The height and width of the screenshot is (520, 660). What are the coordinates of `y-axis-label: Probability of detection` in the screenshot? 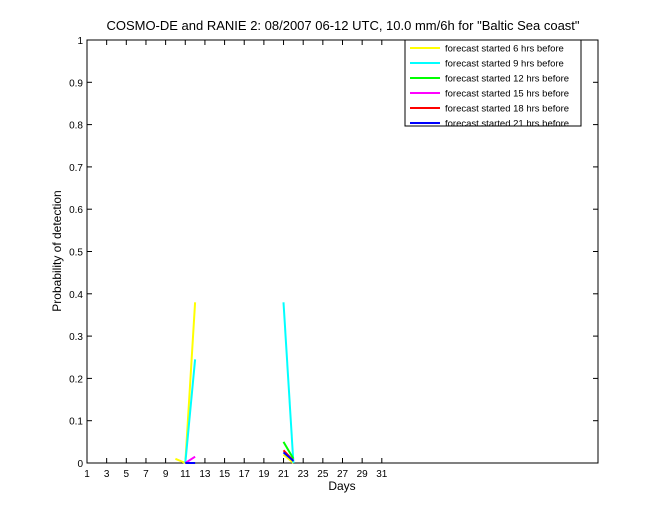 It's located at (57, 250).